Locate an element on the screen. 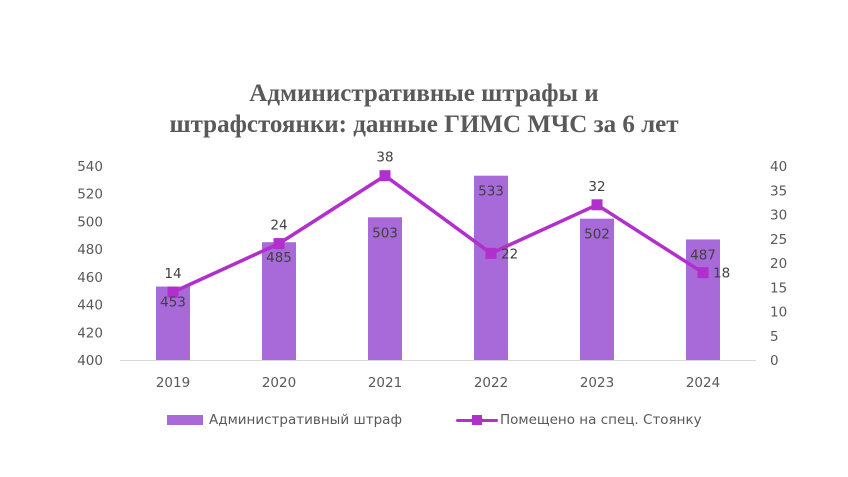 The height and width of the screenshot is (477, 848). y-left-tick-label: 540 is located at coordinates (90, 167).